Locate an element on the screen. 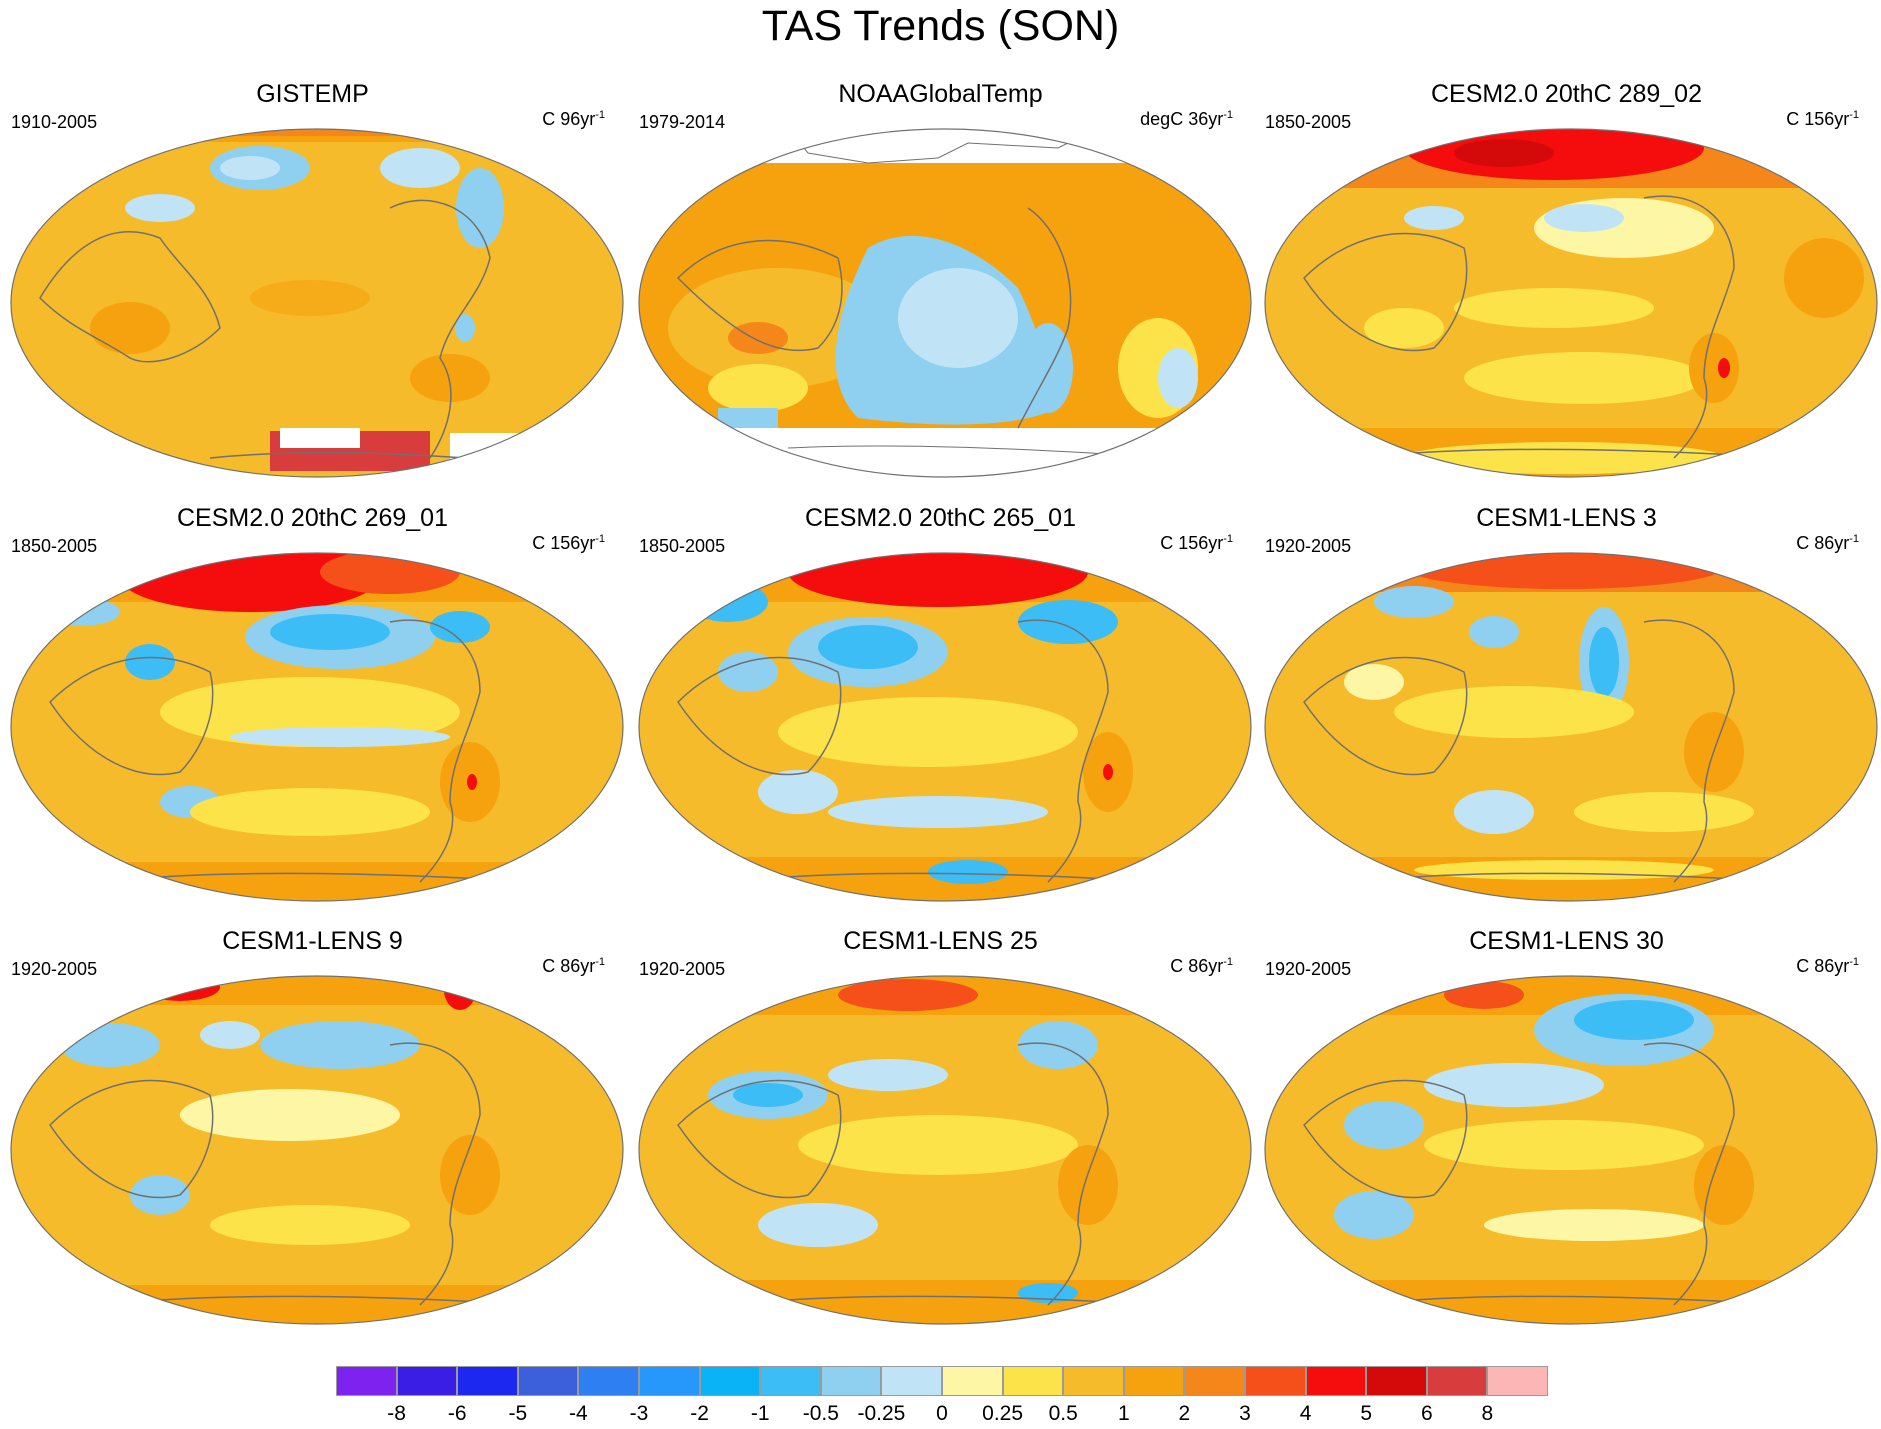 The width and height of the screenshot is (1881, 1429). panel-period: 1979-2014 is located at coordinates (682, 122).